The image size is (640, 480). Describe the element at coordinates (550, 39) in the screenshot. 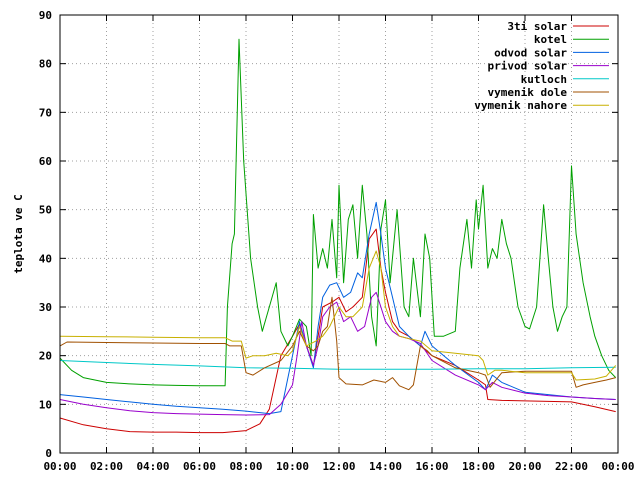

I see `legend-label-kotel: kotel` at that location.